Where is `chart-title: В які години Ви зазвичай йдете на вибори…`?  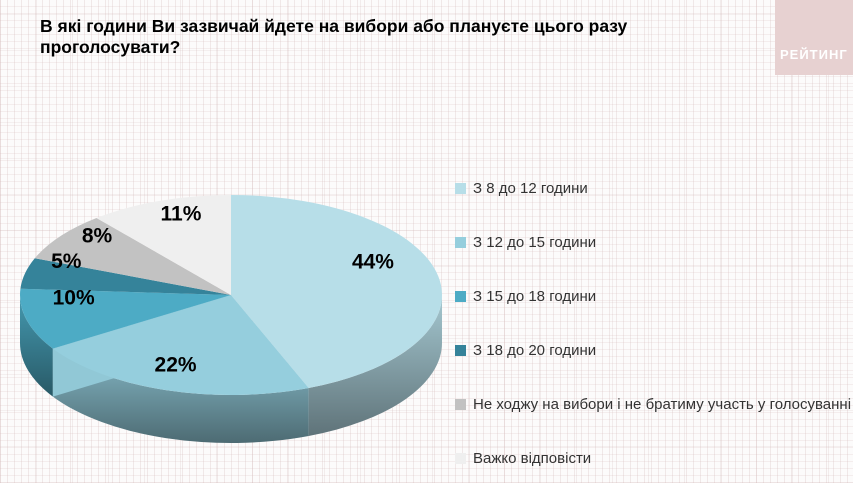 chart-title: В які години Ви зазвичай йдете на вибори… is located at coordinates (334, 36).